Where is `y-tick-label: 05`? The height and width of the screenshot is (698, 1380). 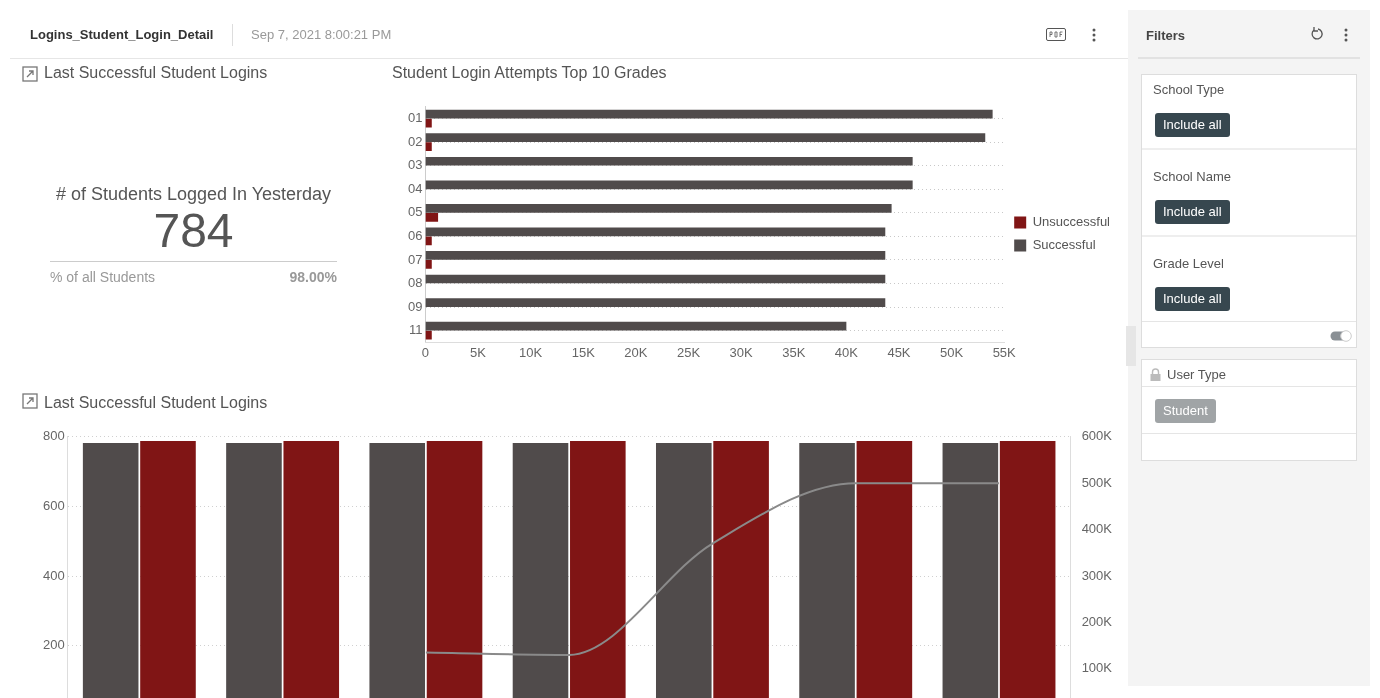 y-tick-label: 05 is located at coordinates (415, 212).